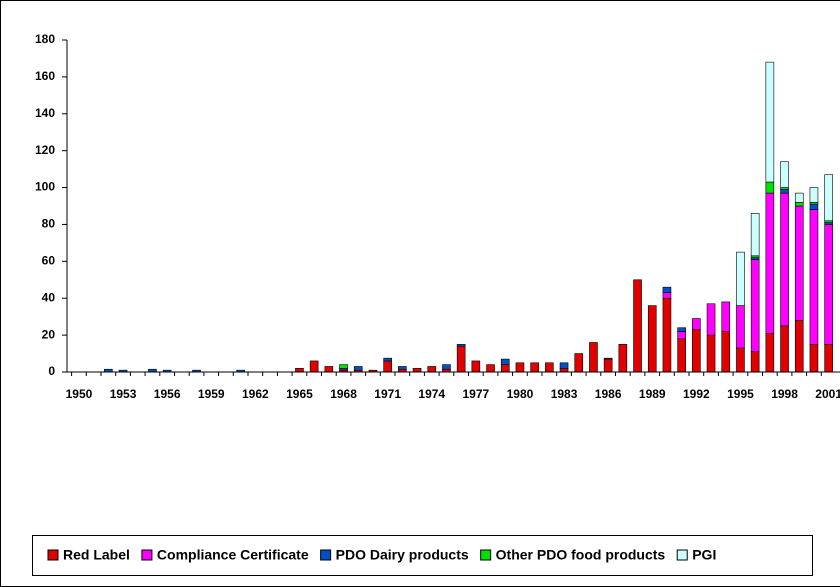  Describe the element at coordinates (233, 555) in the screenshot. I see `legend-label: Compliance Certificate` at that location.